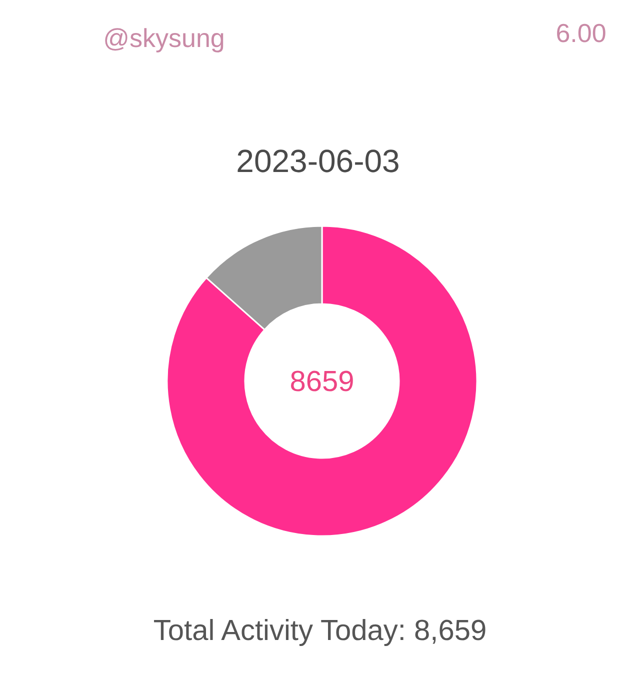 This screenshot has height=682, width=640. I want to click on text: Total Activity Today: 8,659, so click(320, 631).